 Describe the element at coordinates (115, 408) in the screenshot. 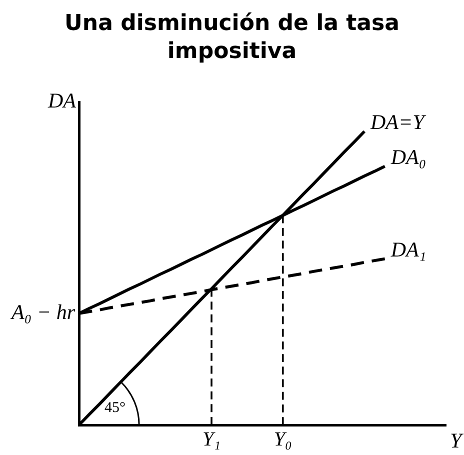

I see `annotation: 45°` at that location.